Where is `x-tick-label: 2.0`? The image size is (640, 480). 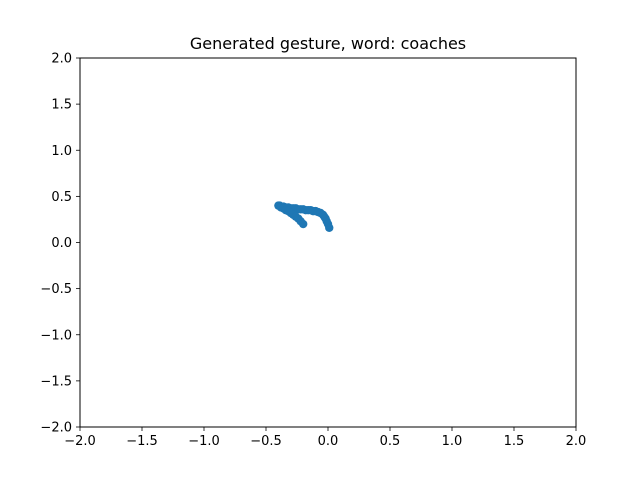 x-tick-label: 2.0 is located at coordinates (576, 441).